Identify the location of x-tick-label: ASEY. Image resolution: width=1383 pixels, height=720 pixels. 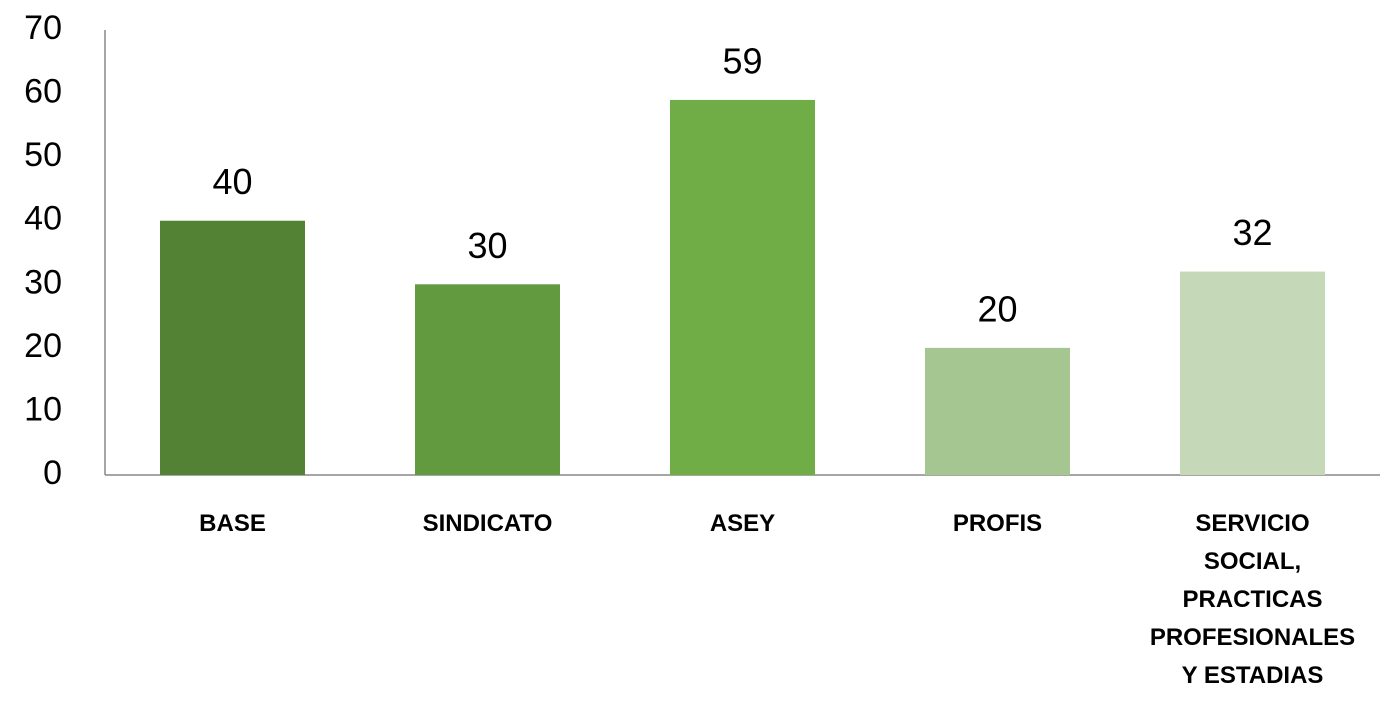
(742, 523).